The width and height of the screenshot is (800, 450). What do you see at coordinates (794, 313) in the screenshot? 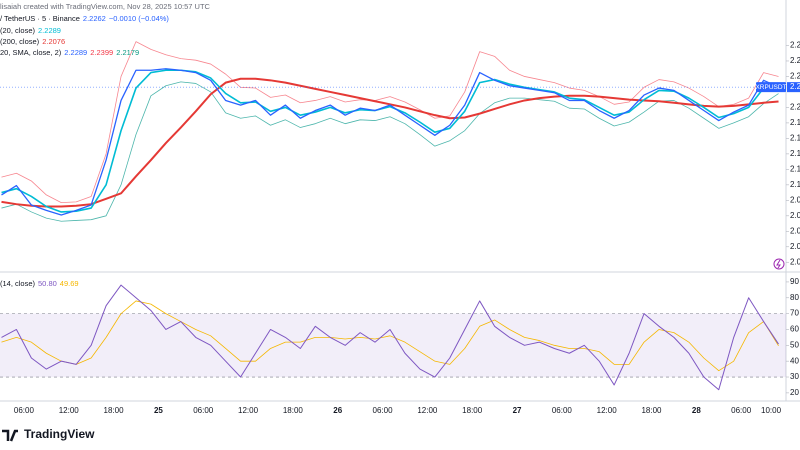
I see `y-tick-label: 70` at bounding box center [794, 313].